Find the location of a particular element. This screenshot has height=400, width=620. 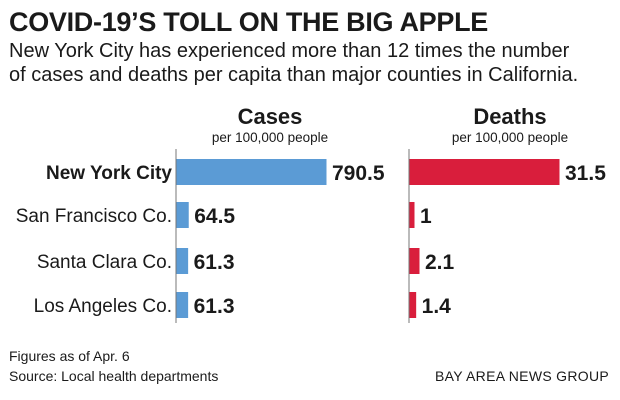

category-label: New York City is located at coordinates (109, 173).